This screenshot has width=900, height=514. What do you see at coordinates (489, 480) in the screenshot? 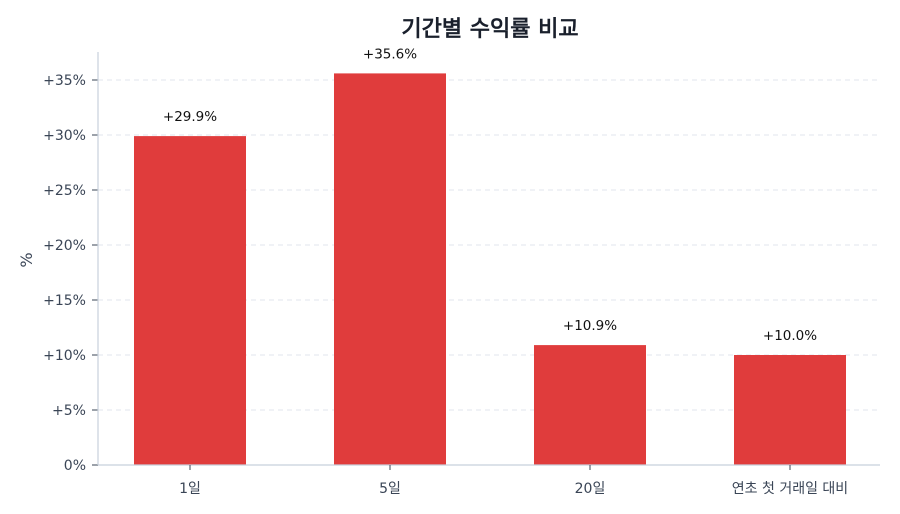
I see `x-axis: 1일 5일 20일 연초 첫 거래일 대비` at bounding box center [489, 480].